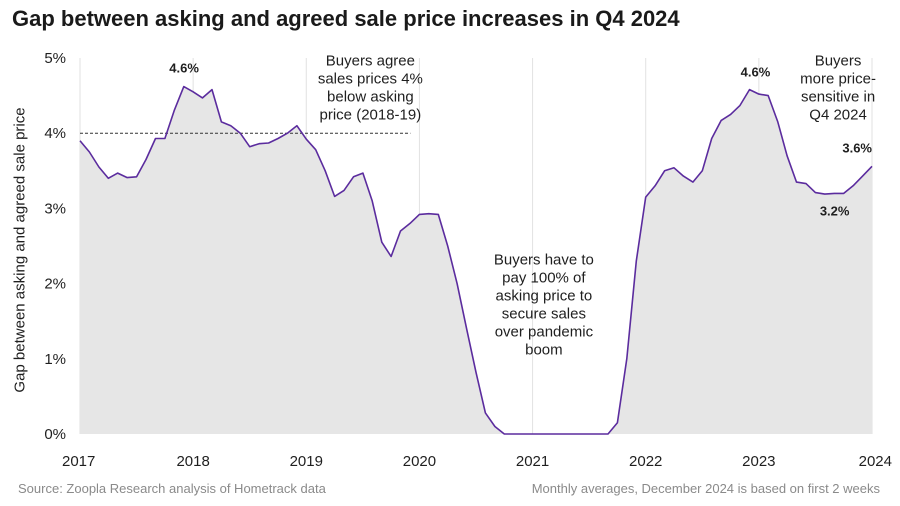 The width and height of the screenshot is (900, 506). What do you see at coordinates (875, 461) in the screenshot?
I see `x-tick-2024: 2024` at bounding box center [875, 461].